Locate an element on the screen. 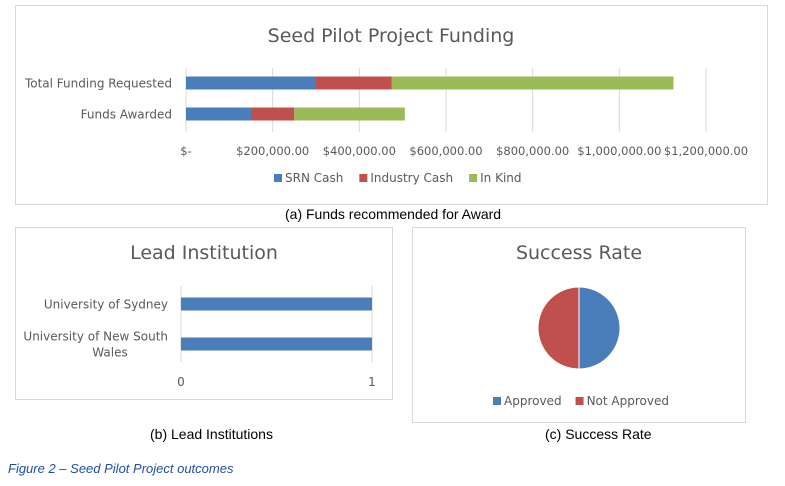 Image resolution: width=785 pixels, height=486 pixels. x-tick-label: $- is located at coordinates (185, 151).